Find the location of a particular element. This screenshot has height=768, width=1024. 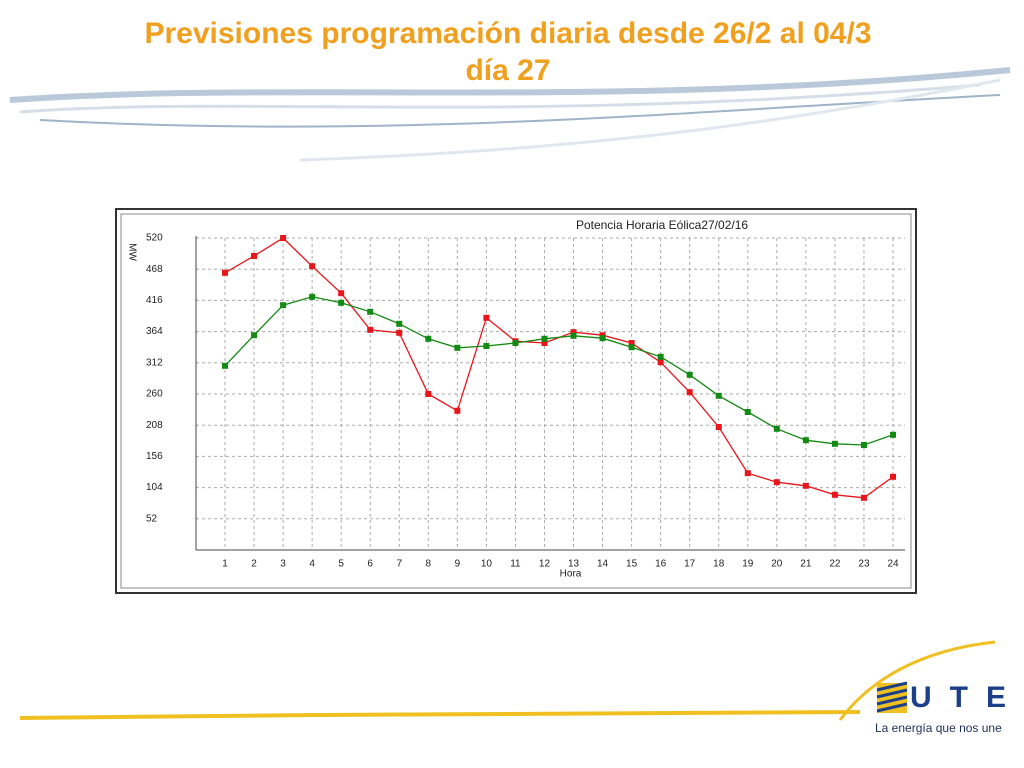

y-tick-label: 208 is located at coordinates (154, 425).